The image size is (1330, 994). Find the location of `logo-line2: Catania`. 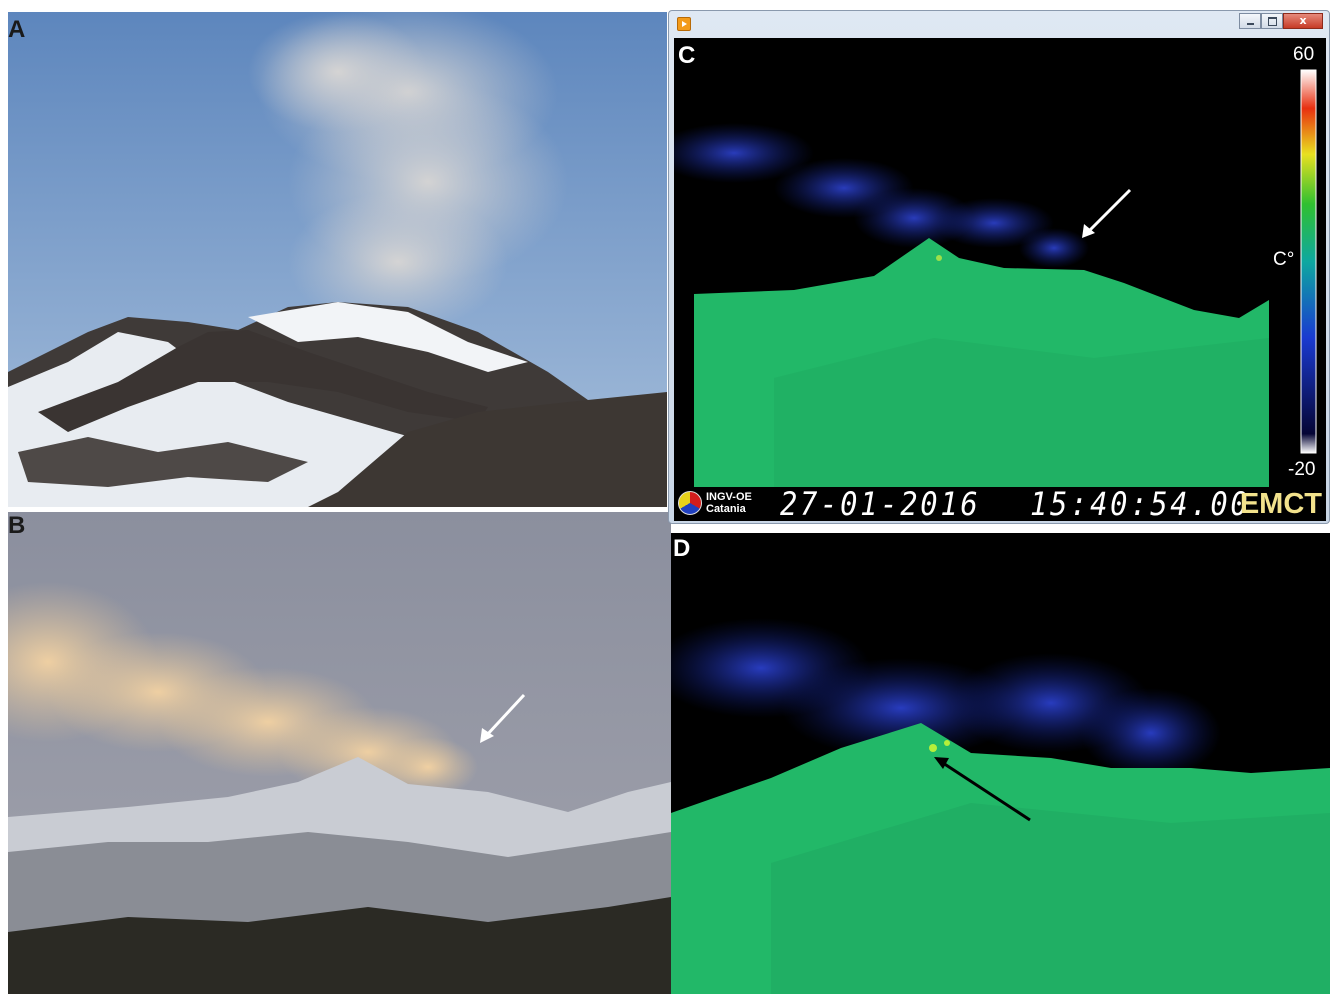

logo-line2: Catania is located at coordinates (726, 509).